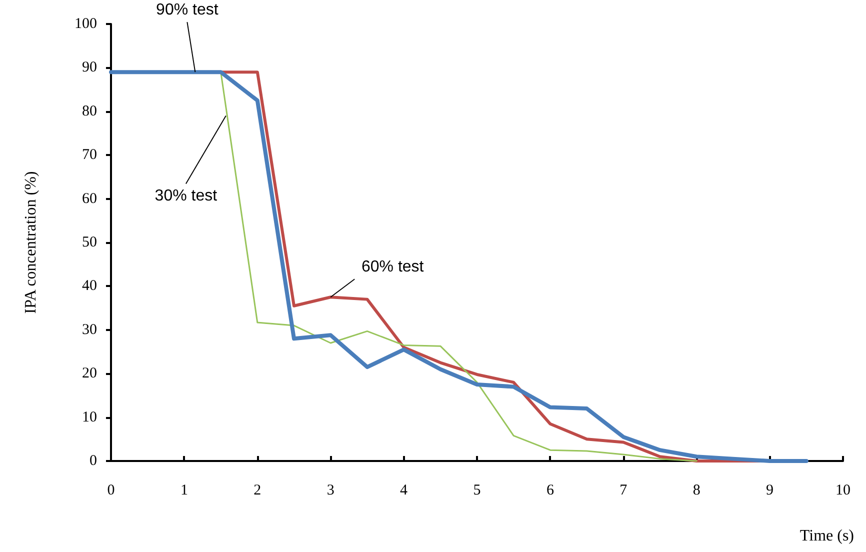 This screenshot has height=552, width=866. I want to click on y-tick-label: 20, so click(89, 374).